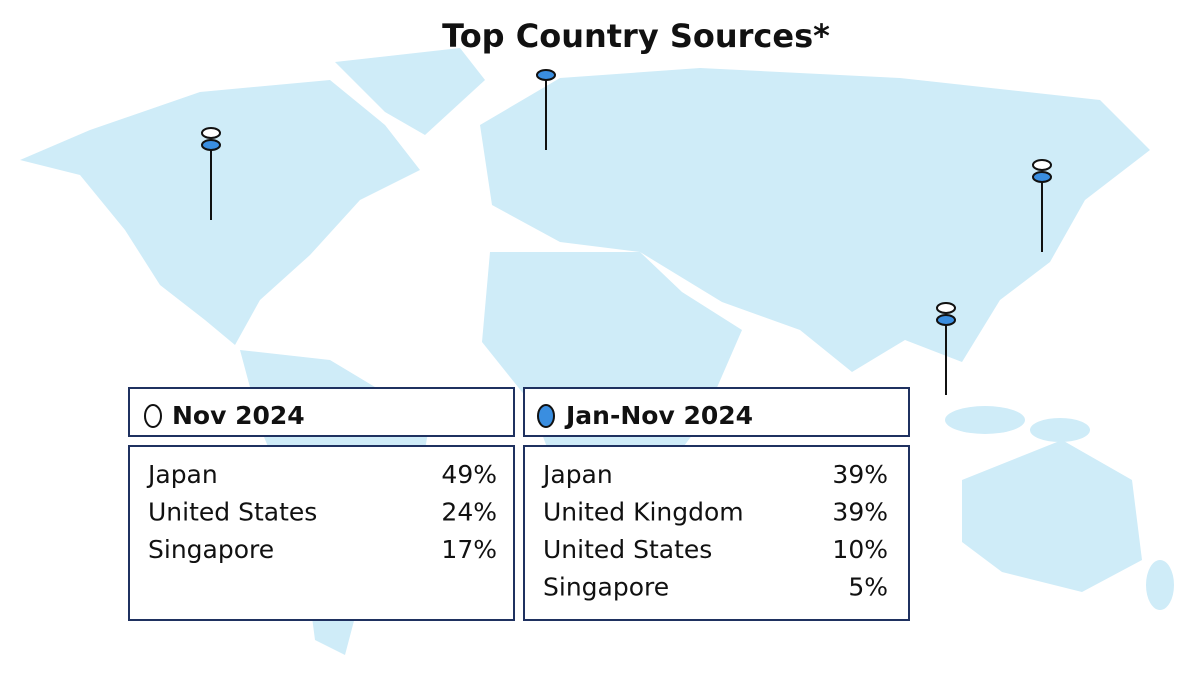 The image size is (1200, 676). I want to click on share-percent: 49%, so click(469, 474).